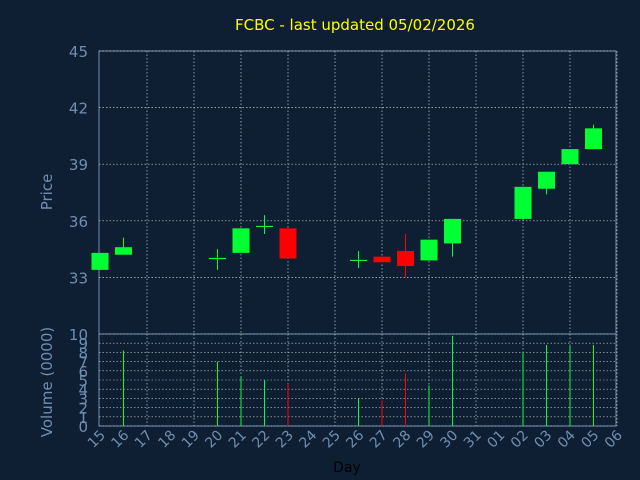 Image resolution: width=640 pixels, height=480 pixels. I want to click on volume-tick-label: 1, so click(83, 418).